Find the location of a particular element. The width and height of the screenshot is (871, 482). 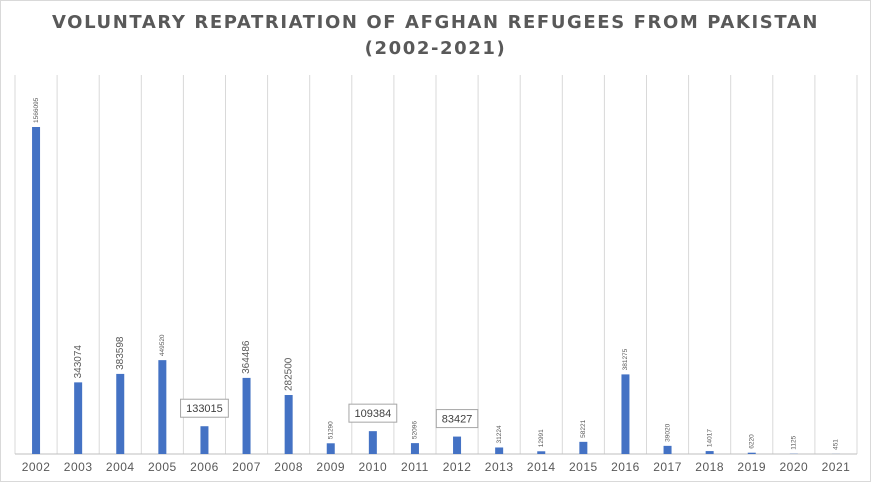

data-label: 383598 is located at coordinates (120, 353).